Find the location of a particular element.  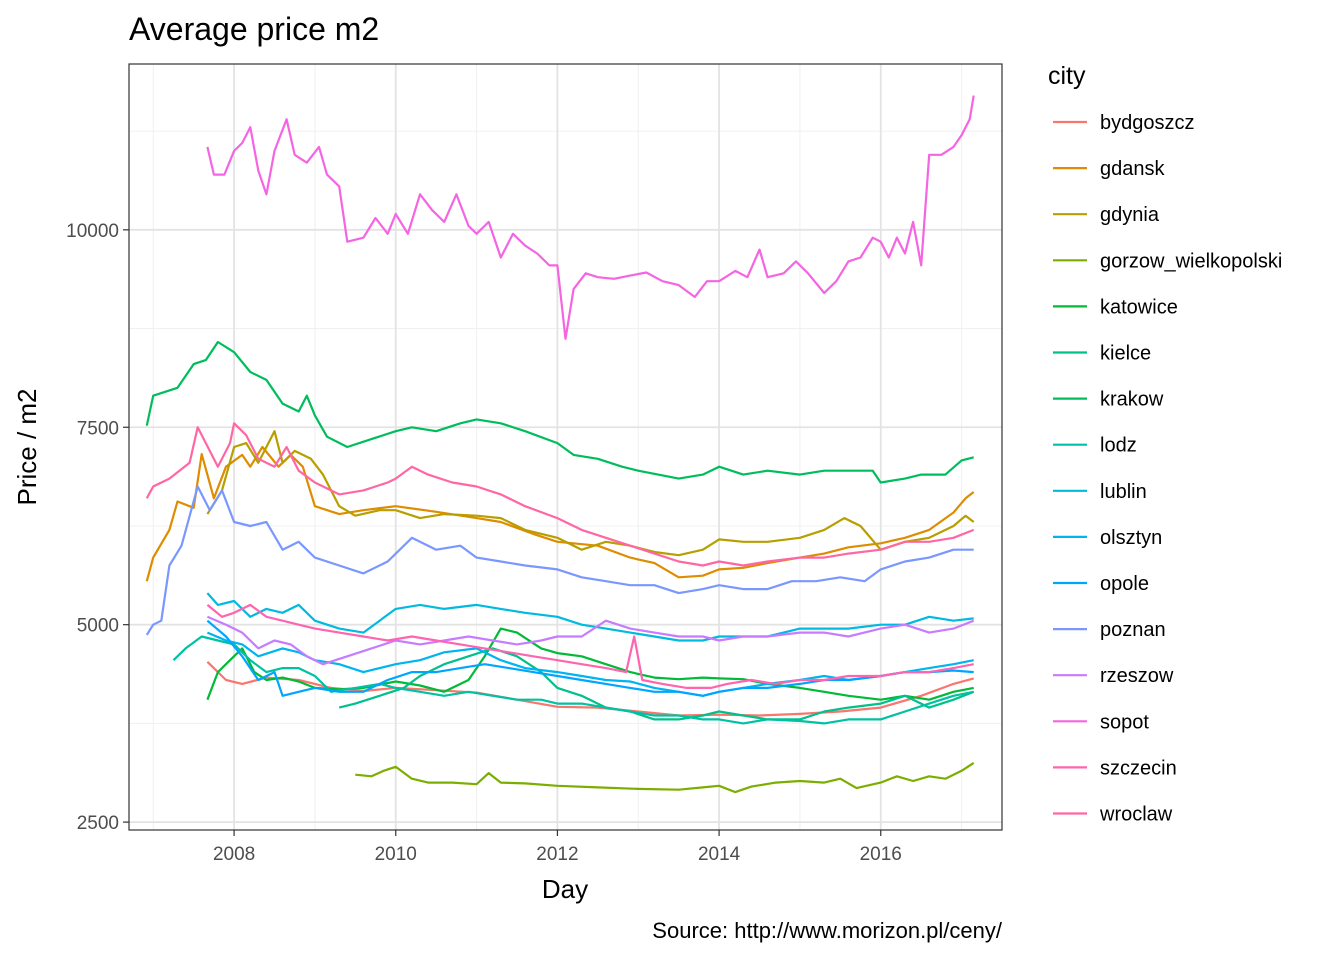

legend-item-rzeszow: rzeszow is located at coordinates (1113, 676).